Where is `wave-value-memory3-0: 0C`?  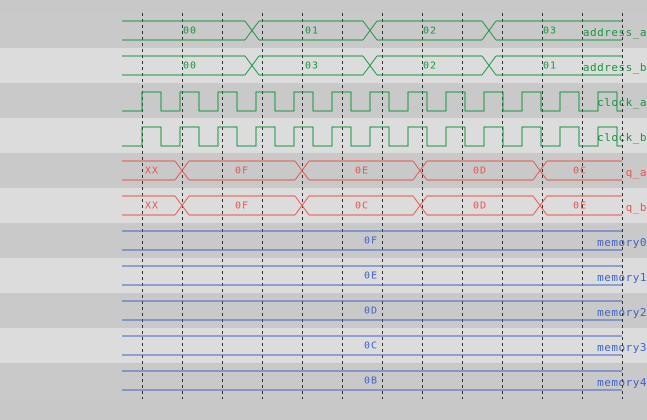
wave-value-memory3-0: 0C is located at coordinates (371, 346).